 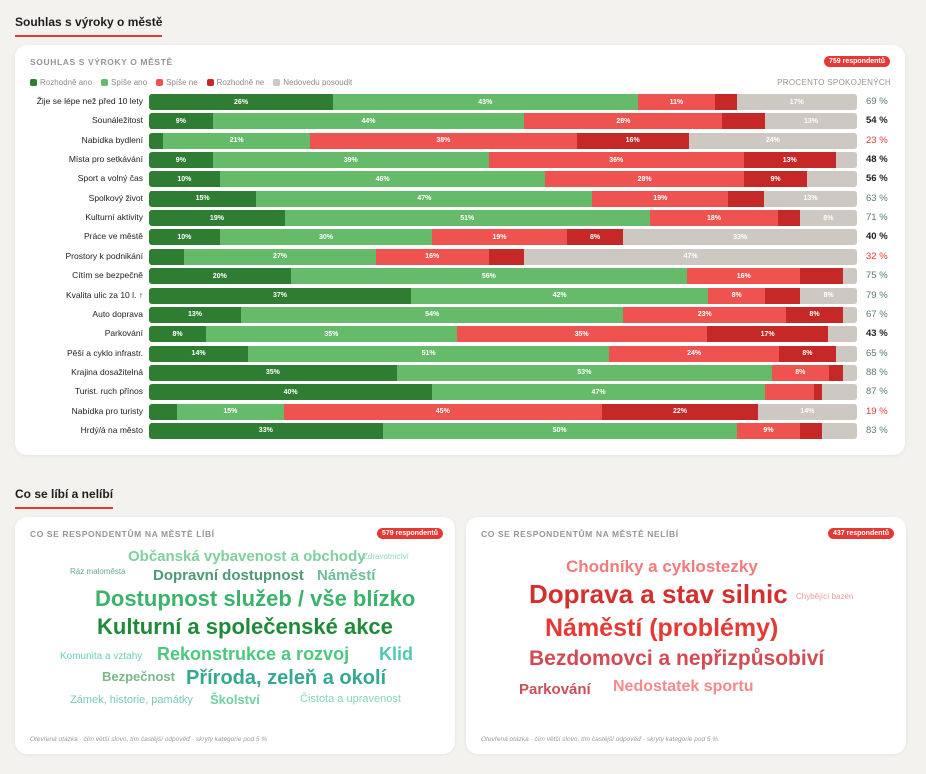 What do you see at coordinates (203, 198) in the screenshot?
I see `bar-segment-rozhodně-ano: 15%` at bounding box center [203, 198].